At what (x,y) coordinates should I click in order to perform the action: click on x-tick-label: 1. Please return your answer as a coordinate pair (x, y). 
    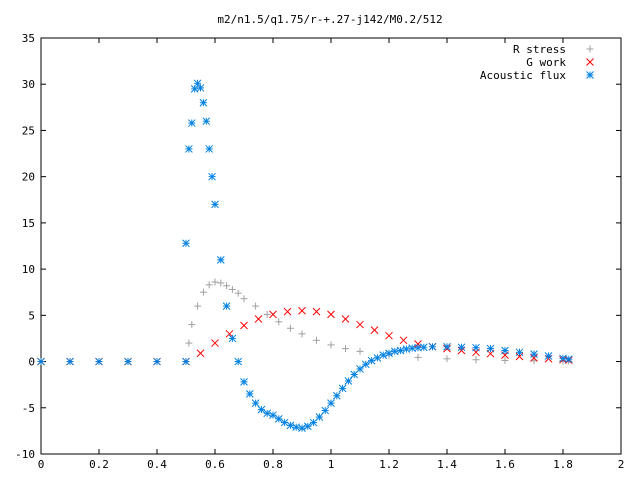
    Looking at the image, I should click on (331, 464).